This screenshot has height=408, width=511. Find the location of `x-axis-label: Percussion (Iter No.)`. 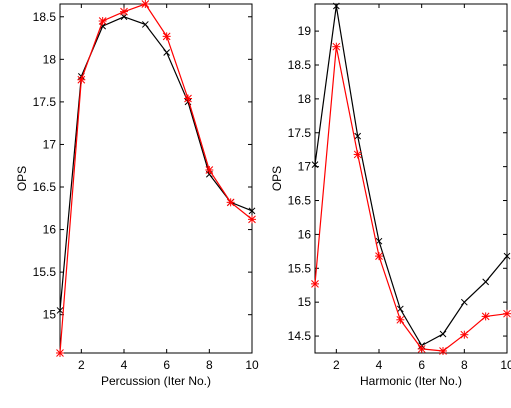

x-axis-label: Percussion (Iter No.) is located at coordinates (156, 381).